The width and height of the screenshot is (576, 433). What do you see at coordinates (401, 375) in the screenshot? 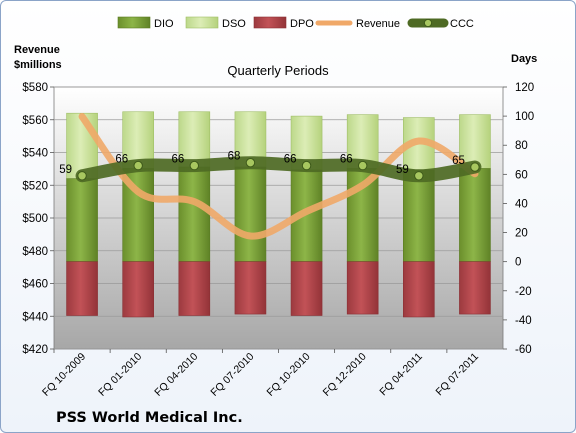
I see `x-tick-label: FQ 04-2011` at bounding box center [401, 375].